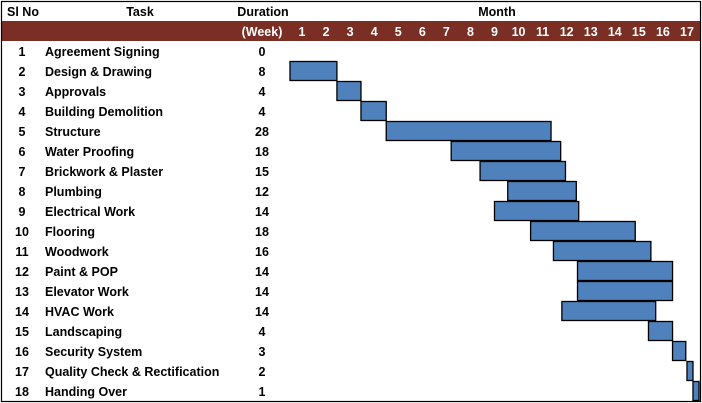 This screenshot has height=403, width=702. What do you see at coordinates (497, 12) in the screenshot?
I see `header-month: Month` at bounding box center [497, 12].